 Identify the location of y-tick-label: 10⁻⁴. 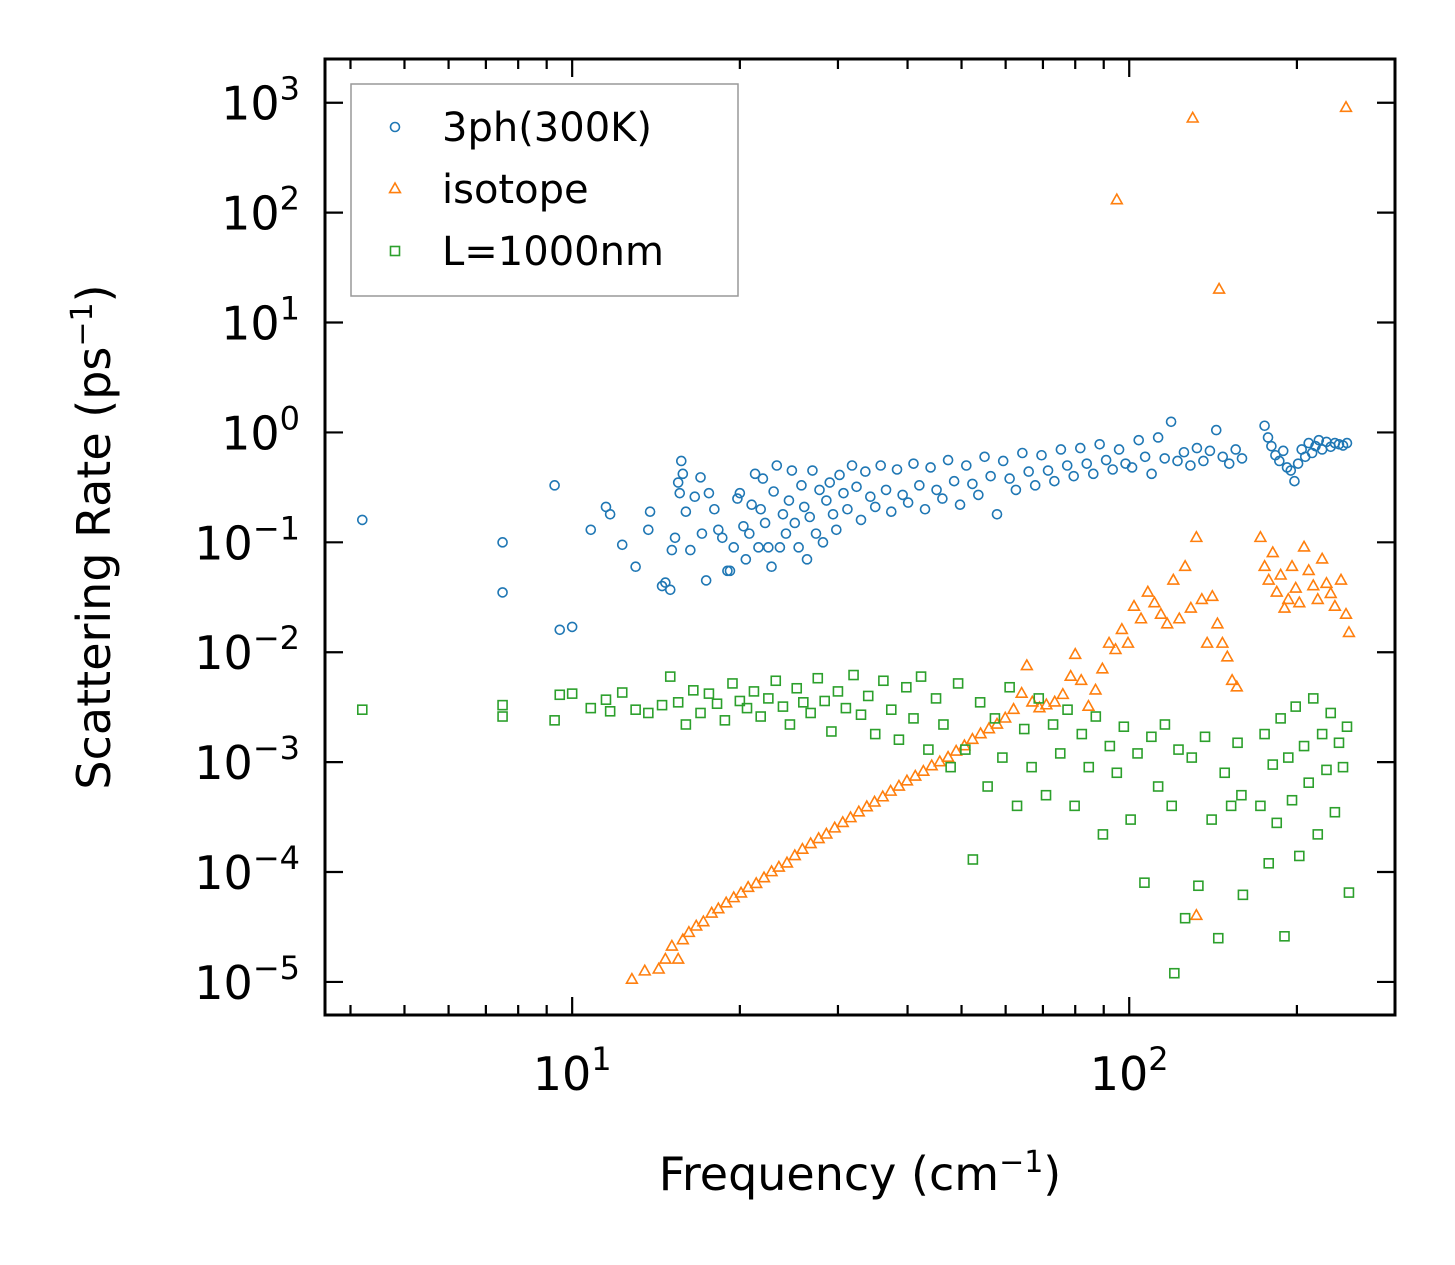
(247, 869).